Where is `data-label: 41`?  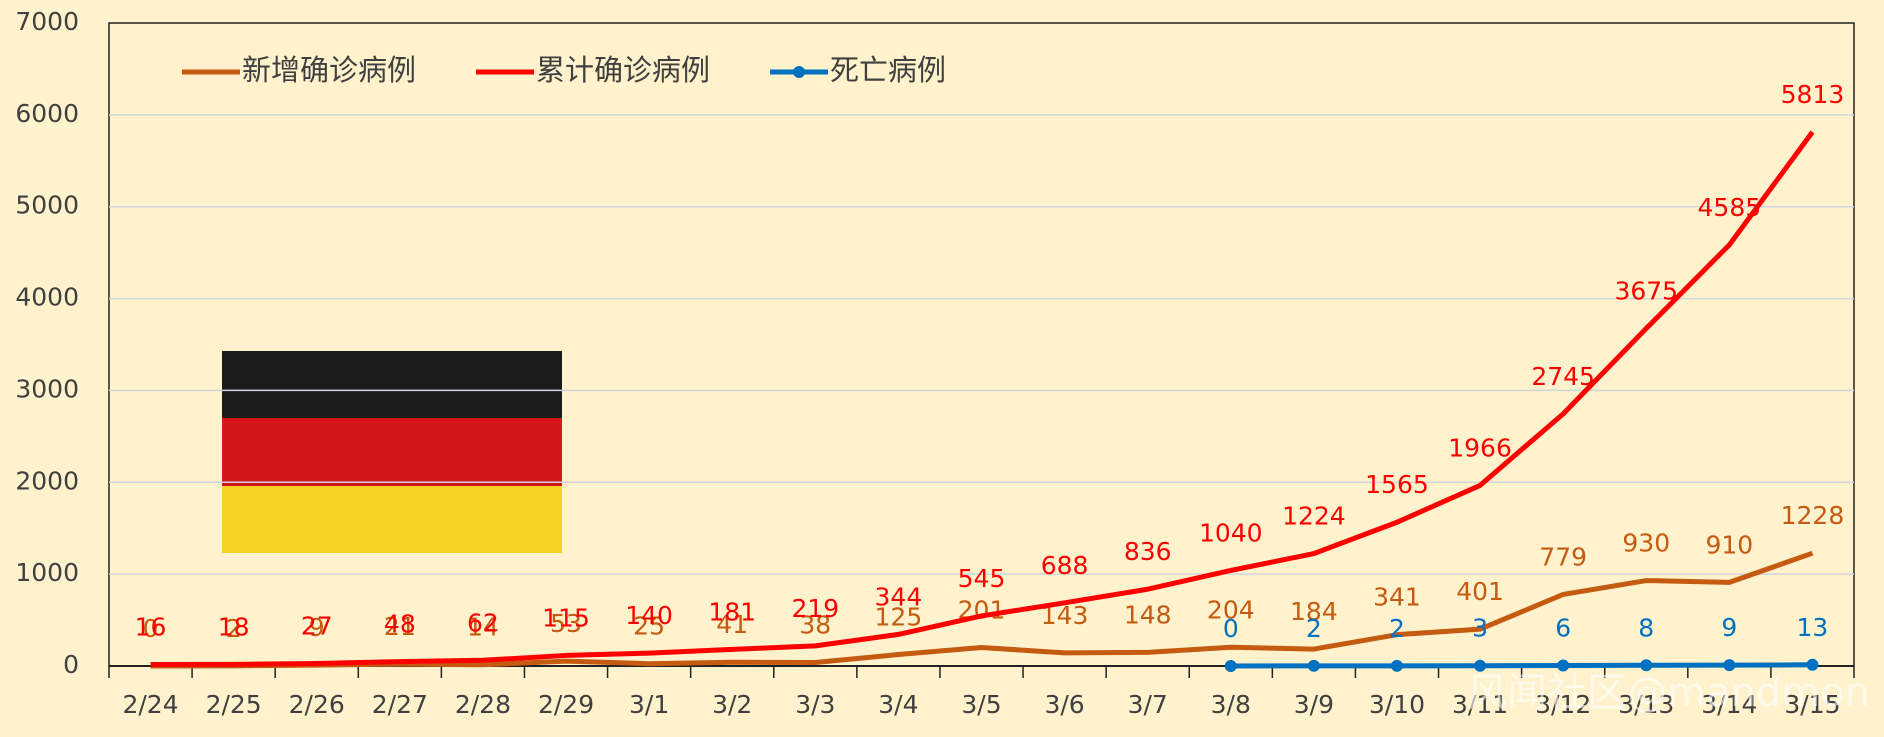 data-label: 41 is located at coordinates (732, 624).